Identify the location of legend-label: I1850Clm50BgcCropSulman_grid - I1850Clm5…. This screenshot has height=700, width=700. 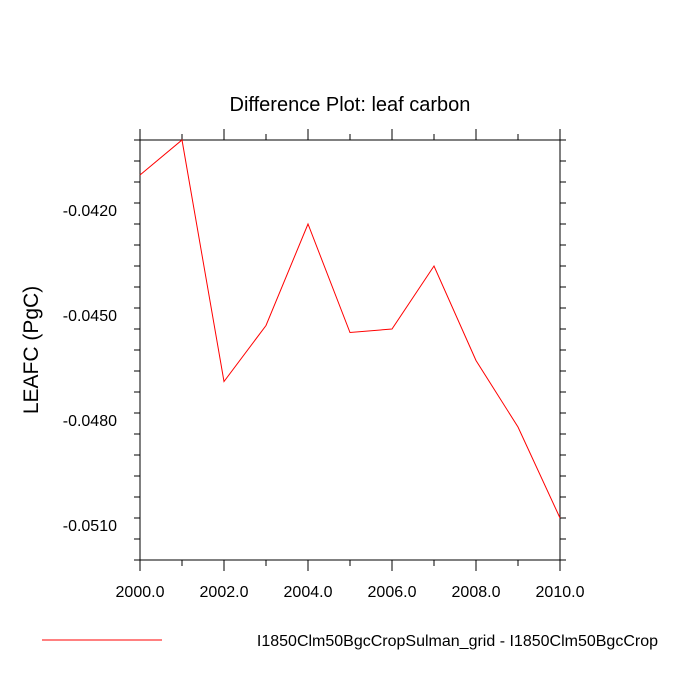
(457, 641).